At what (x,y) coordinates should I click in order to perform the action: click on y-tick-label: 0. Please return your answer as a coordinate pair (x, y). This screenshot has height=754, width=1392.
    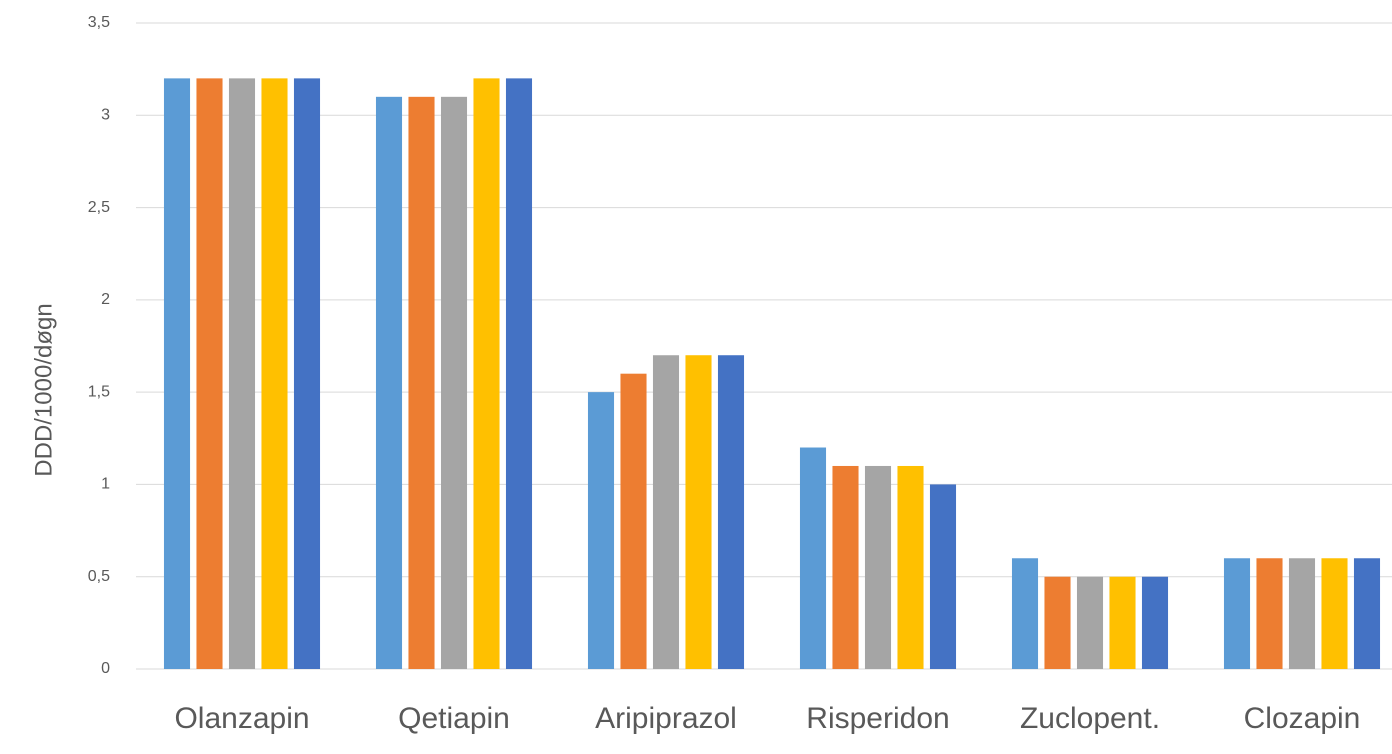
    Looking at the image, I should click on (105, 668).